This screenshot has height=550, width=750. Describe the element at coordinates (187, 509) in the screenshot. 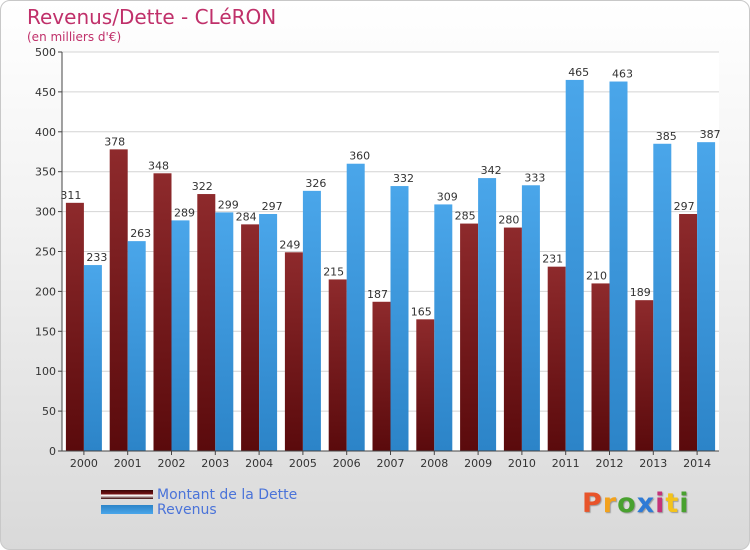

I see `legend-label-revenus: Revenus` at that location.